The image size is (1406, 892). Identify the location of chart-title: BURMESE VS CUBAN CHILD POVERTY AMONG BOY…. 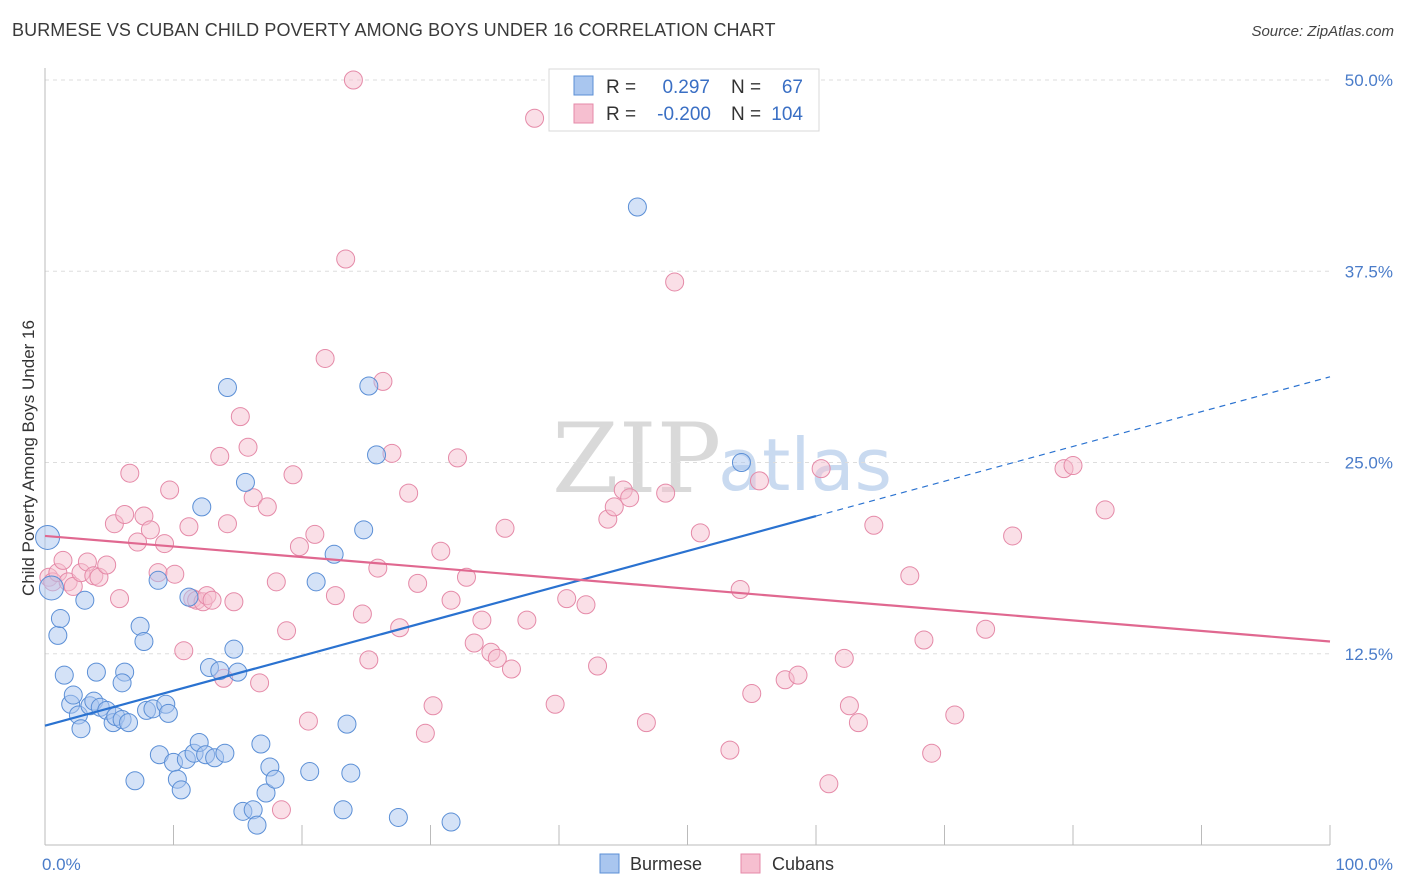
(394, 30).